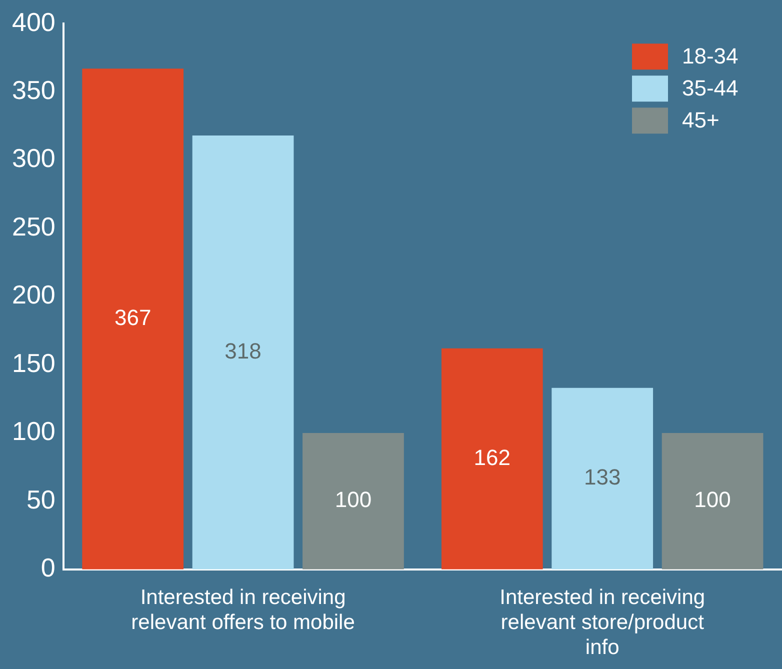 The height and width of the screenshot is (669, 782). What do you see at coordinates (603, 623) in the screenshot?
I see `x-tick-label: Interested in receiving relevant store/product info` at bounding box center [603, 623].